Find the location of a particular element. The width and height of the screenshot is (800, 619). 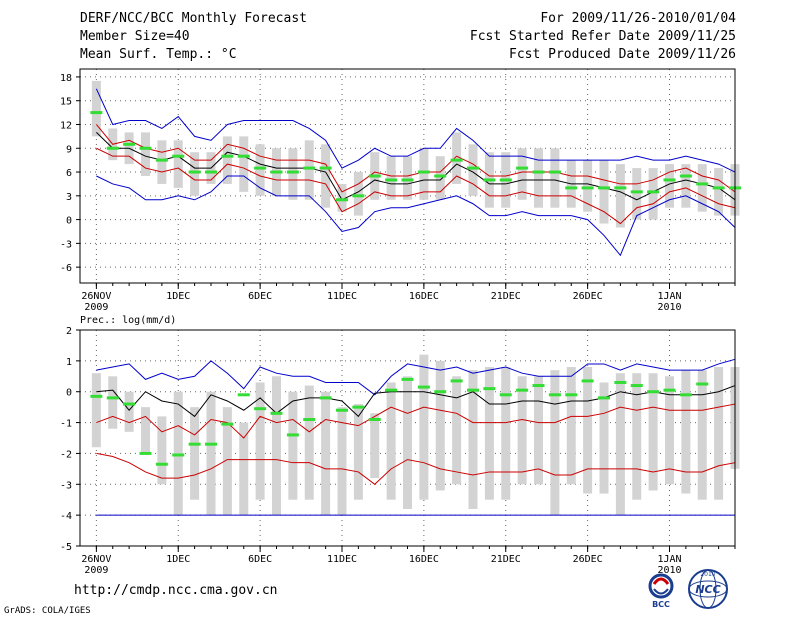

ncc-logo-year: 2010 is located at coordinates (707, 574).